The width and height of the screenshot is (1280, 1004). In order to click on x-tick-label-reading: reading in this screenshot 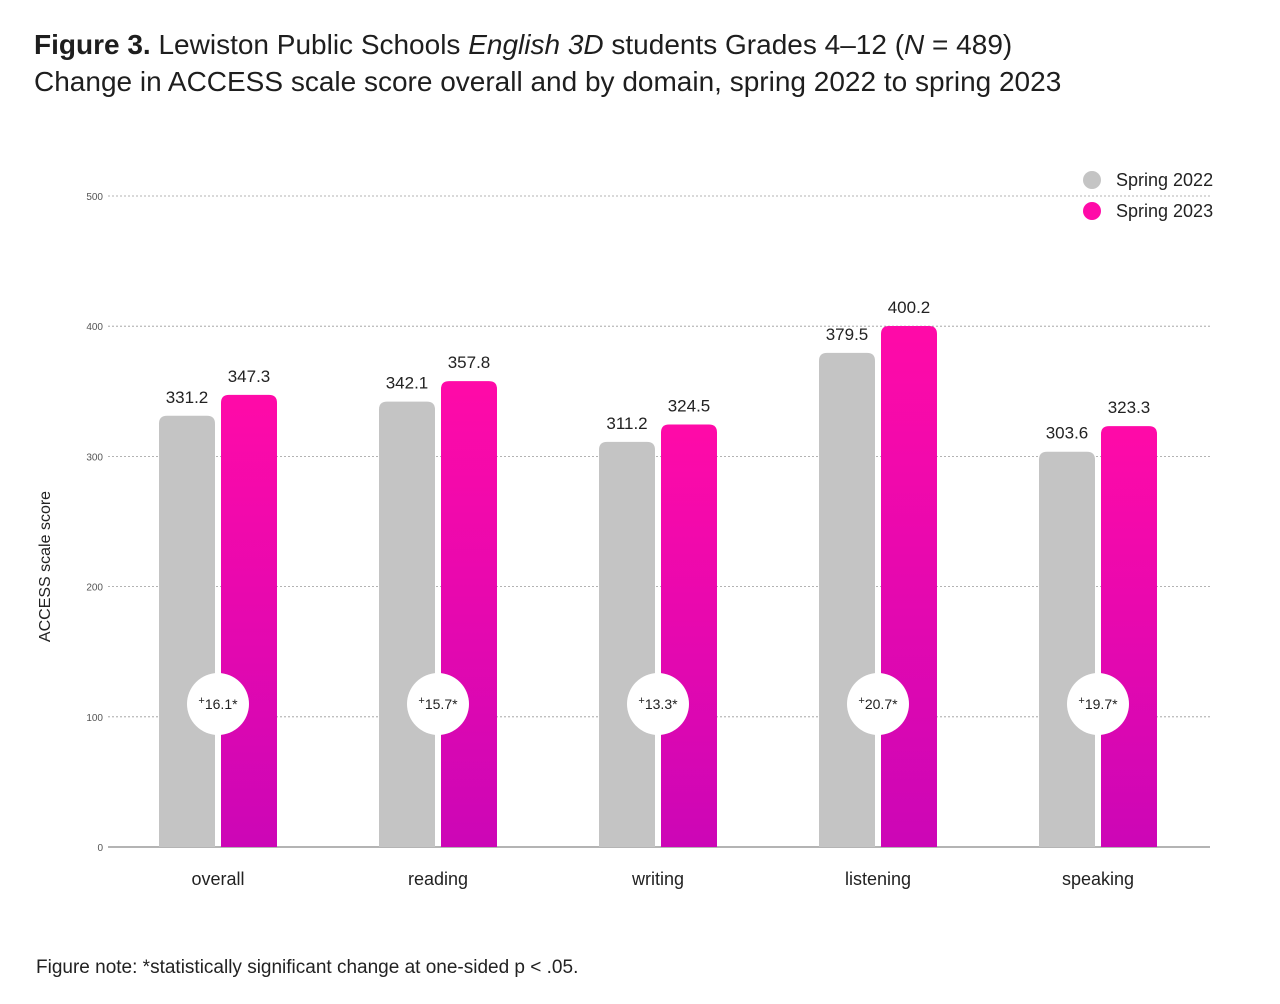, I will do `click(438, 879)`.